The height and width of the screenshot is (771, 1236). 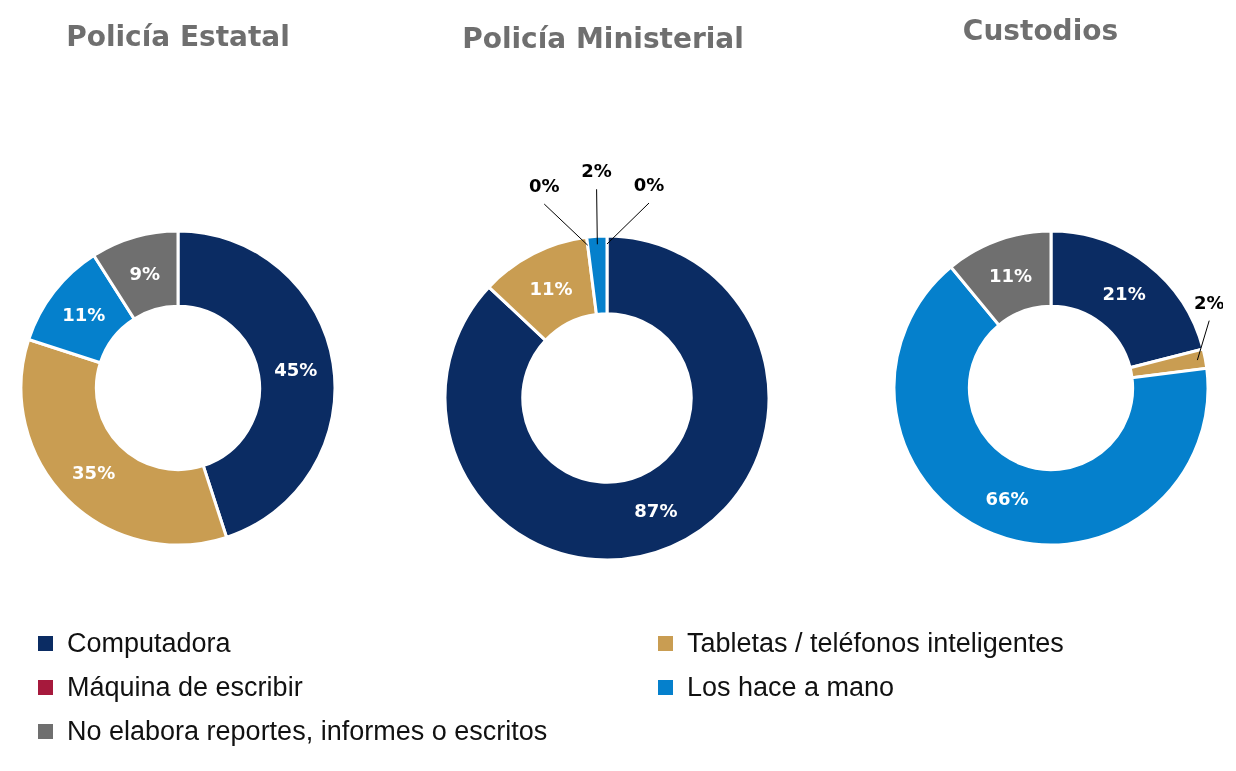 I want to click on data-label: 66%, so click(x=1007, y=499).